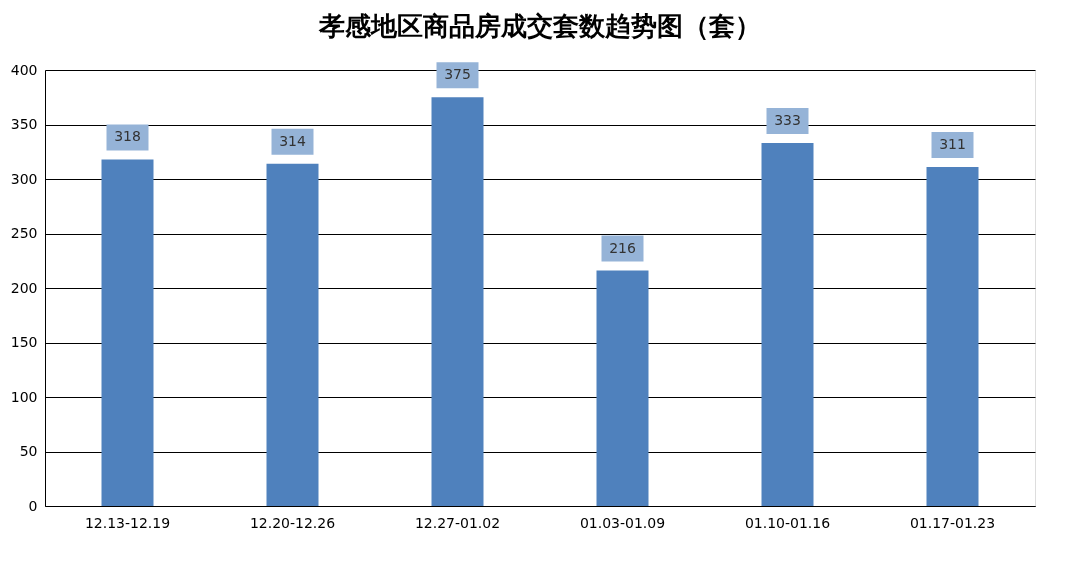 The image size is (1088, 575). Describe the element at coordinates (24, 396) in the screenshot. I see `y-tick-label: 100` at that location.